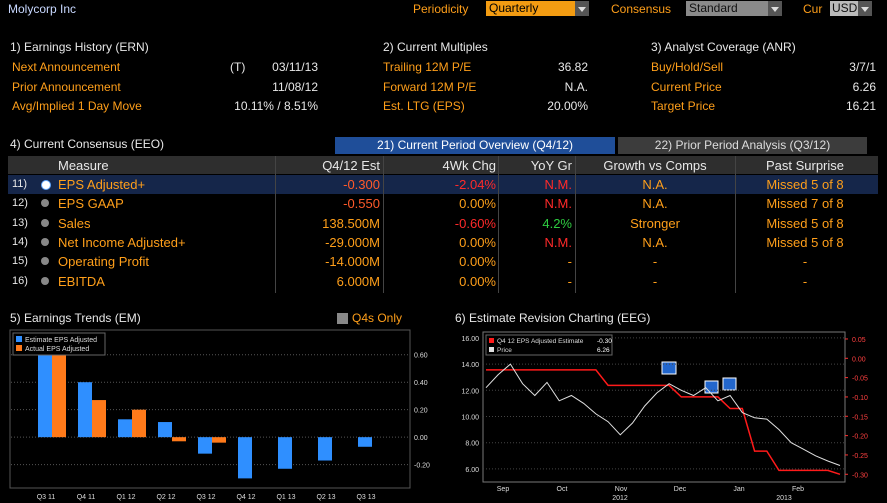  Describe the element at coordinates (245, 497) in the screenshot. I see `x-tick-label: Q4 12` at that location.